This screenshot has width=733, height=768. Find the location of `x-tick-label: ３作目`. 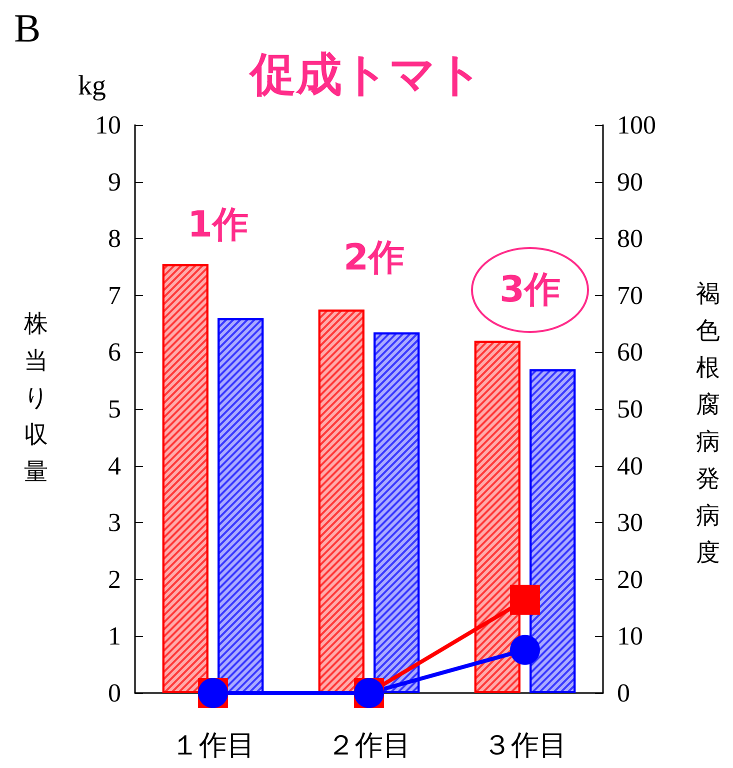

x-tick-label: ３作目 is located at coordinates (525, 745).